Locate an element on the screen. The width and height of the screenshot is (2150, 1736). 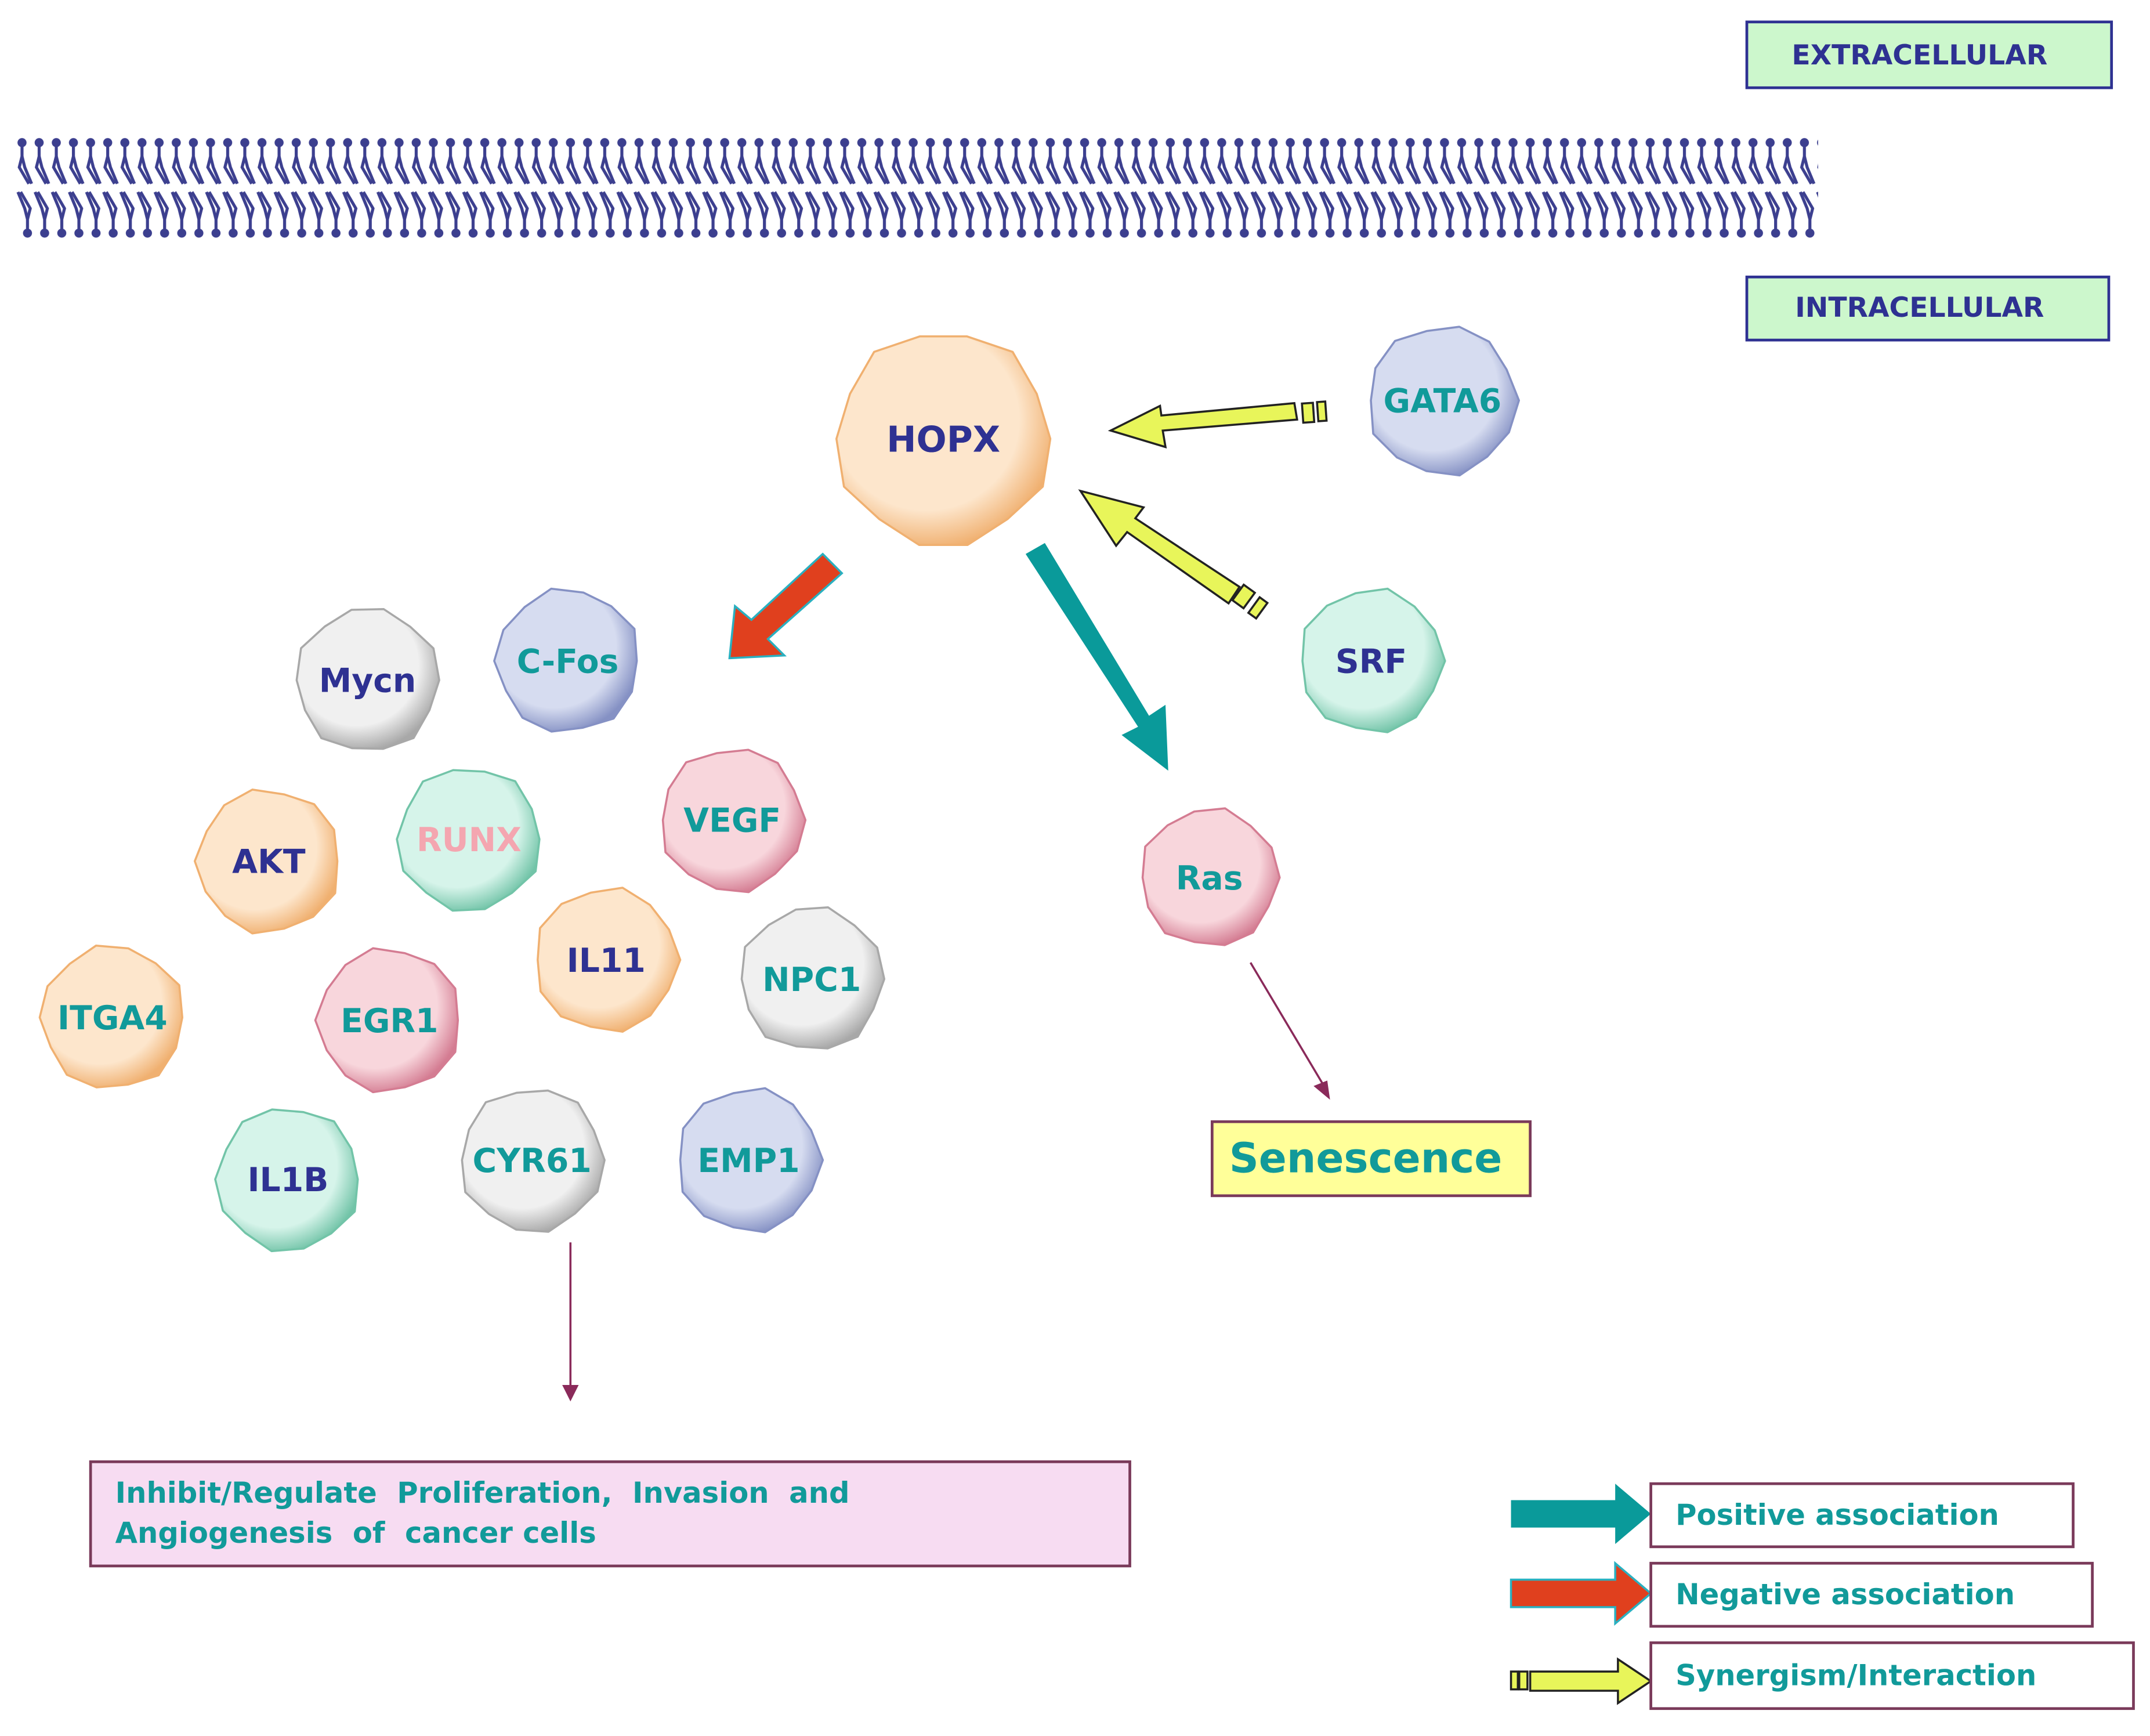
node-cyr61: CYR61 is located at coordinates (533, 1161).